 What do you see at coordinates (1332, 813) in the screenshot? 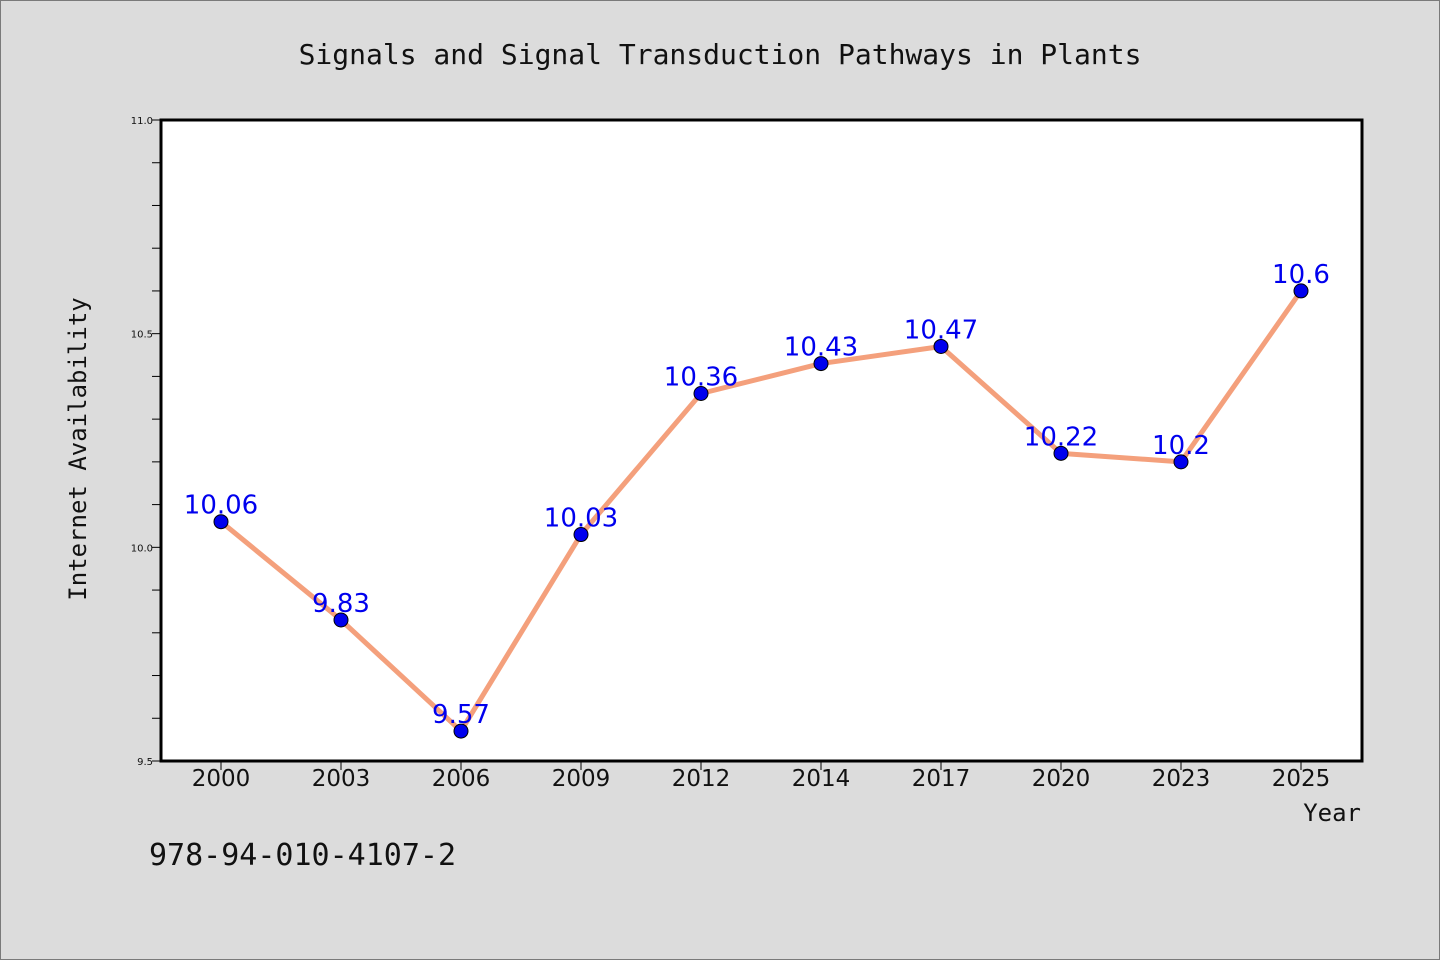
I see `x-axis-label: Year` at bounding box center [1332, 813].